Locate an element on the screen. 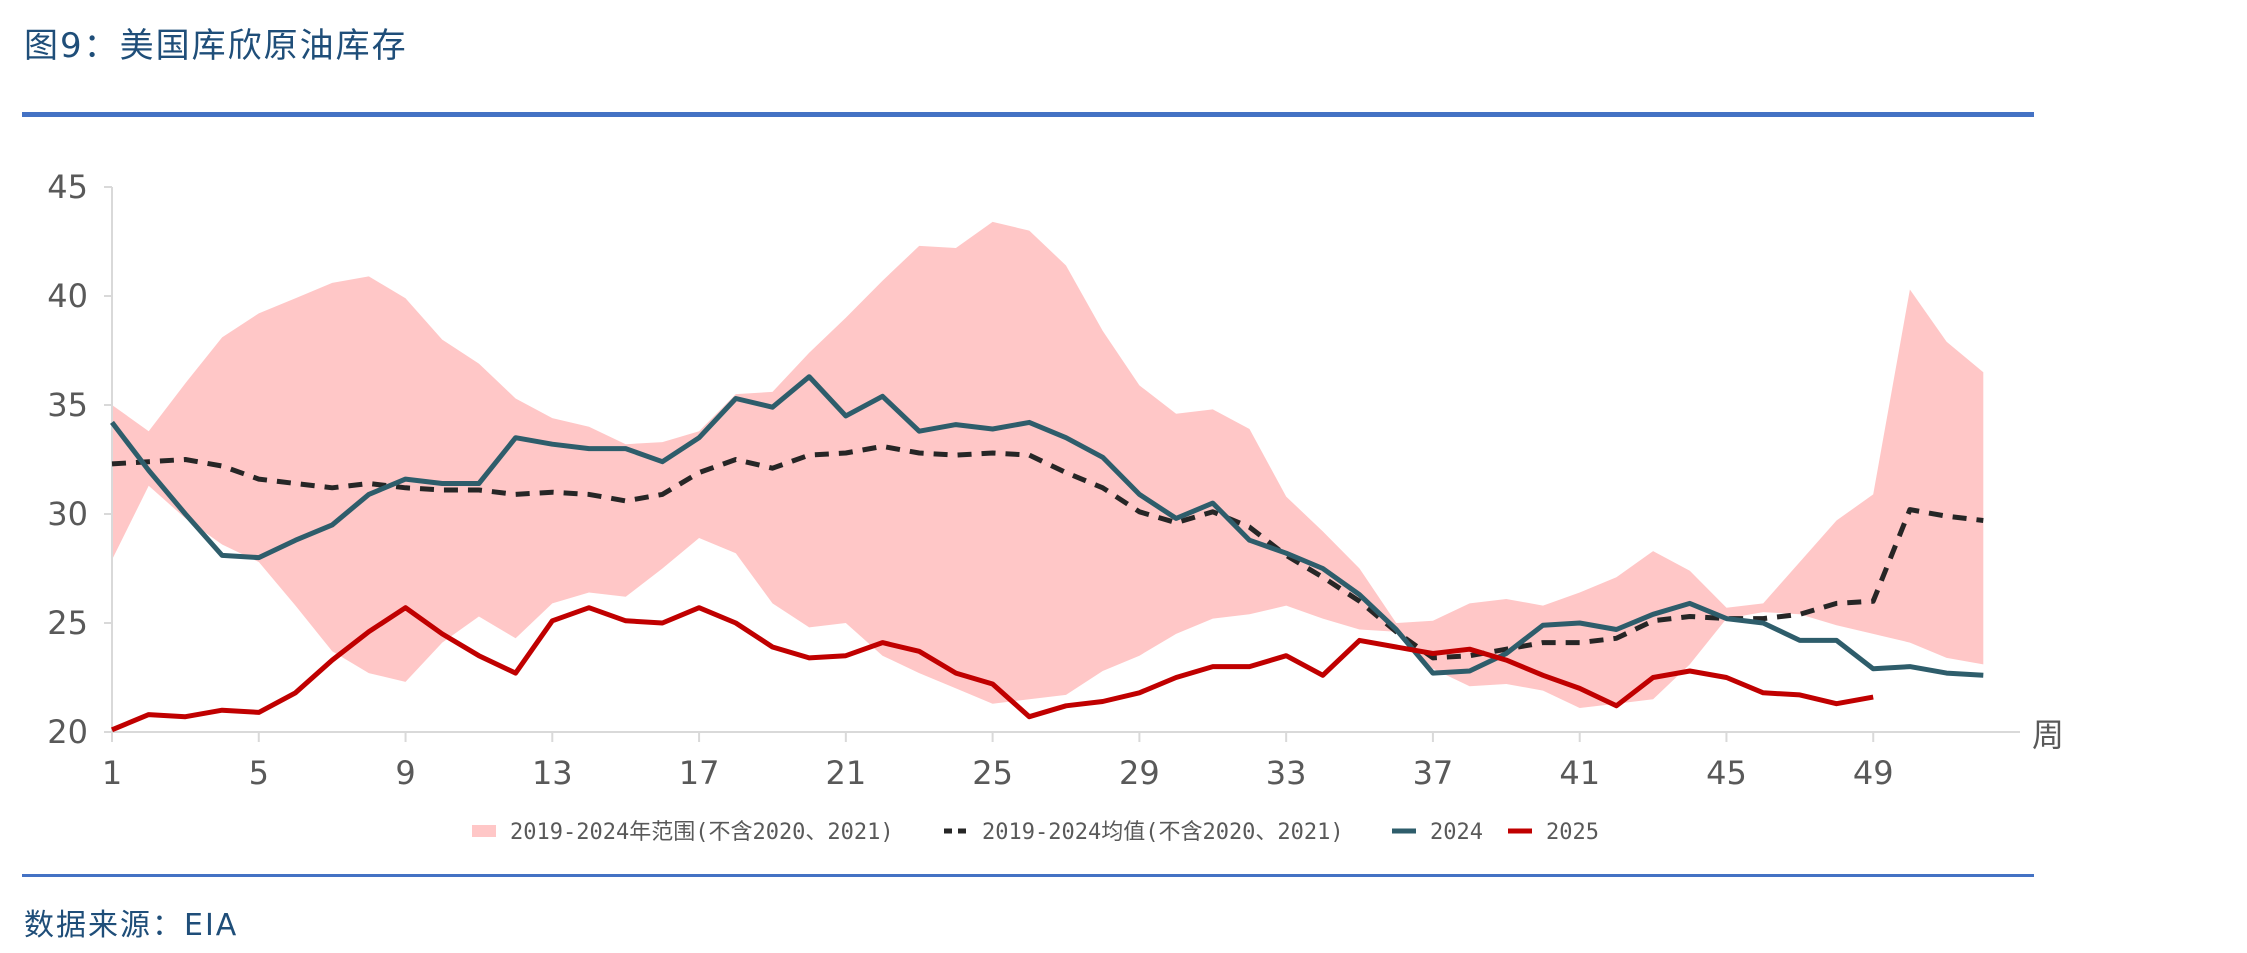 The image size is (2247, 953). x-tick-label: 41 is located at coordinates (1579, 773).